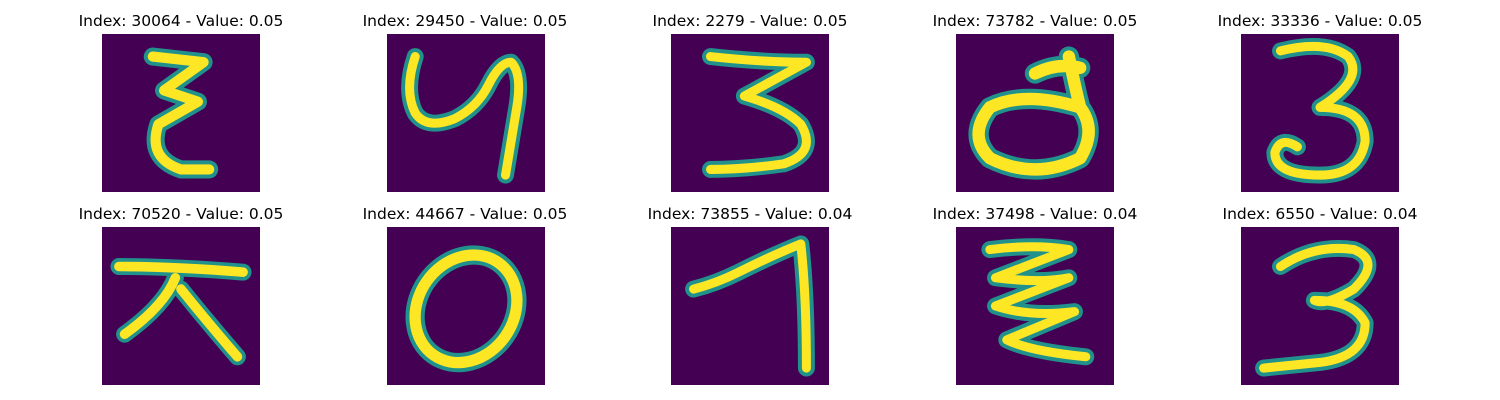  What do you see at coordinates (1320, 214) in the screenshot?
I see `panel-title-10: Index: 6550 - Value: 0.04` at bounding box center [1320, 214].